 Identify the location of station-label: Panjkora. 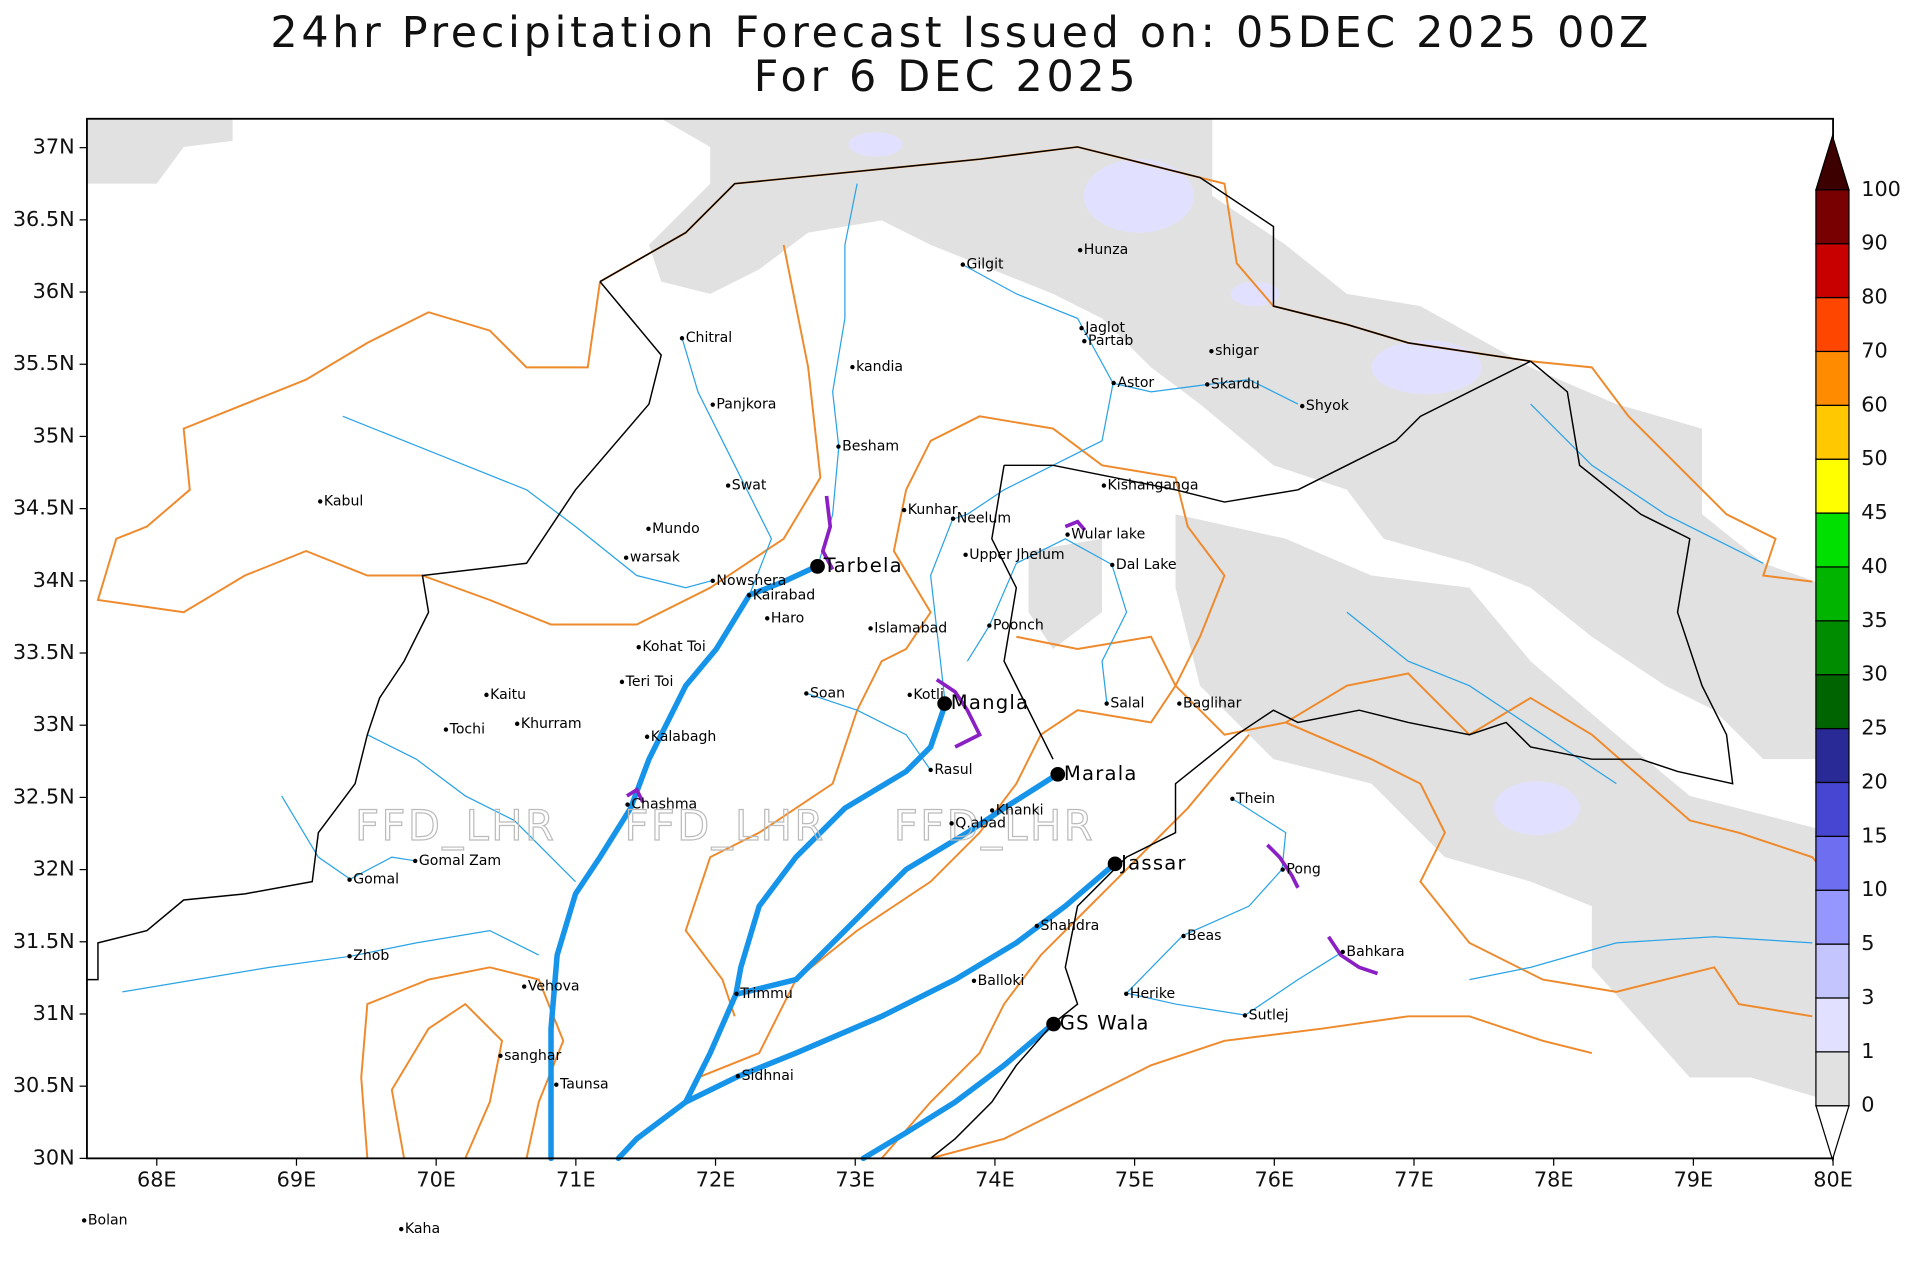
(746, 405).